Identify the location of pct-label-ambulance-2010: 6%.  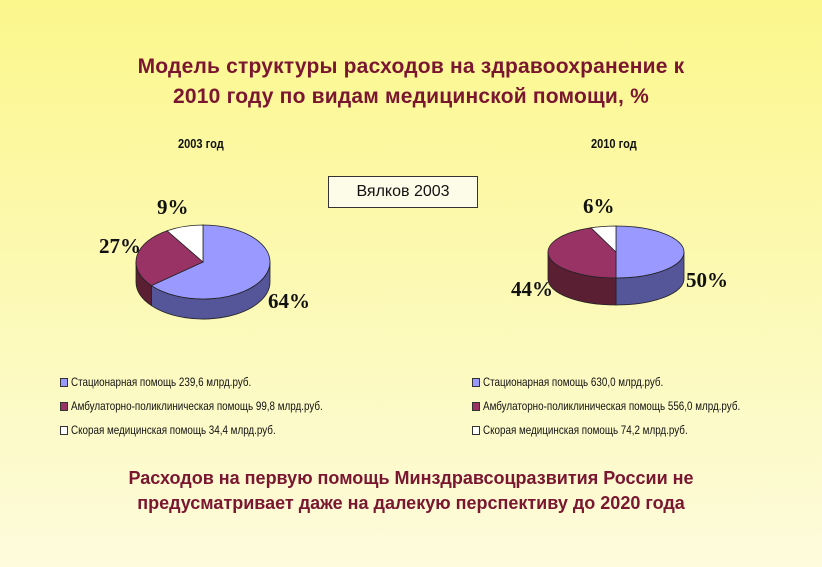
(599, 206).